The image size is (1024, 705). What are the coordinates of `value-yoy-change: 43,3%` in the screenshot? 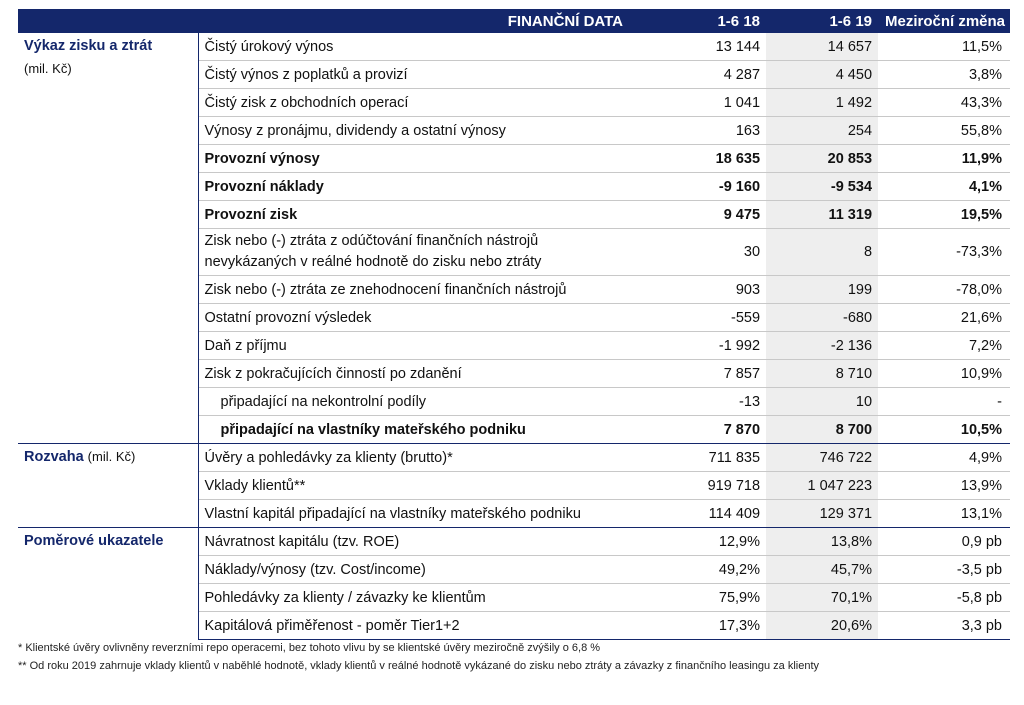 It's located at (944, 102).